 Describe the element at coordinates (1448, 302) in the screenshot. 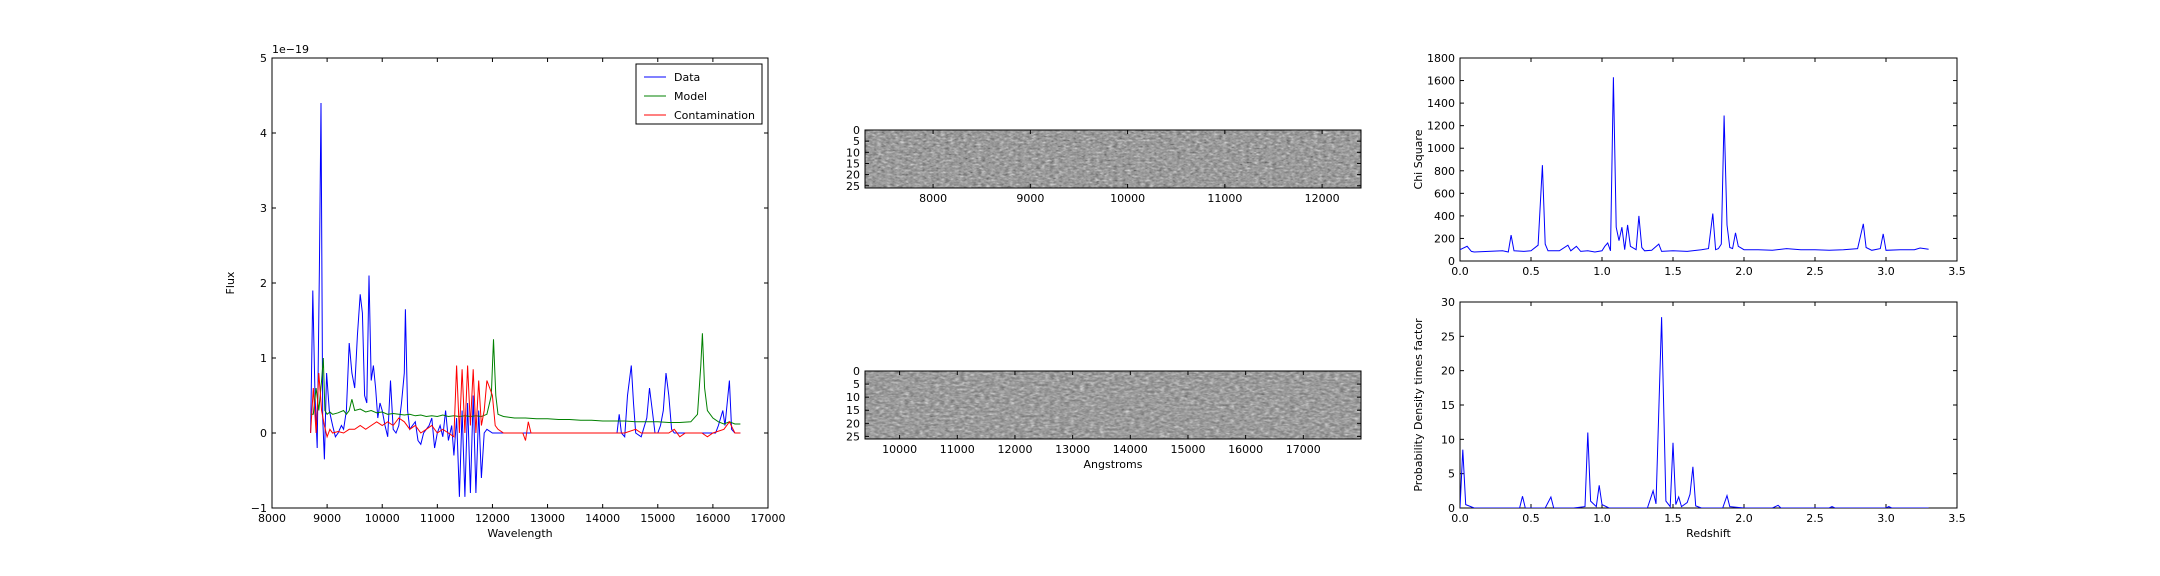

I see `y-tick-label: 30` at that location.